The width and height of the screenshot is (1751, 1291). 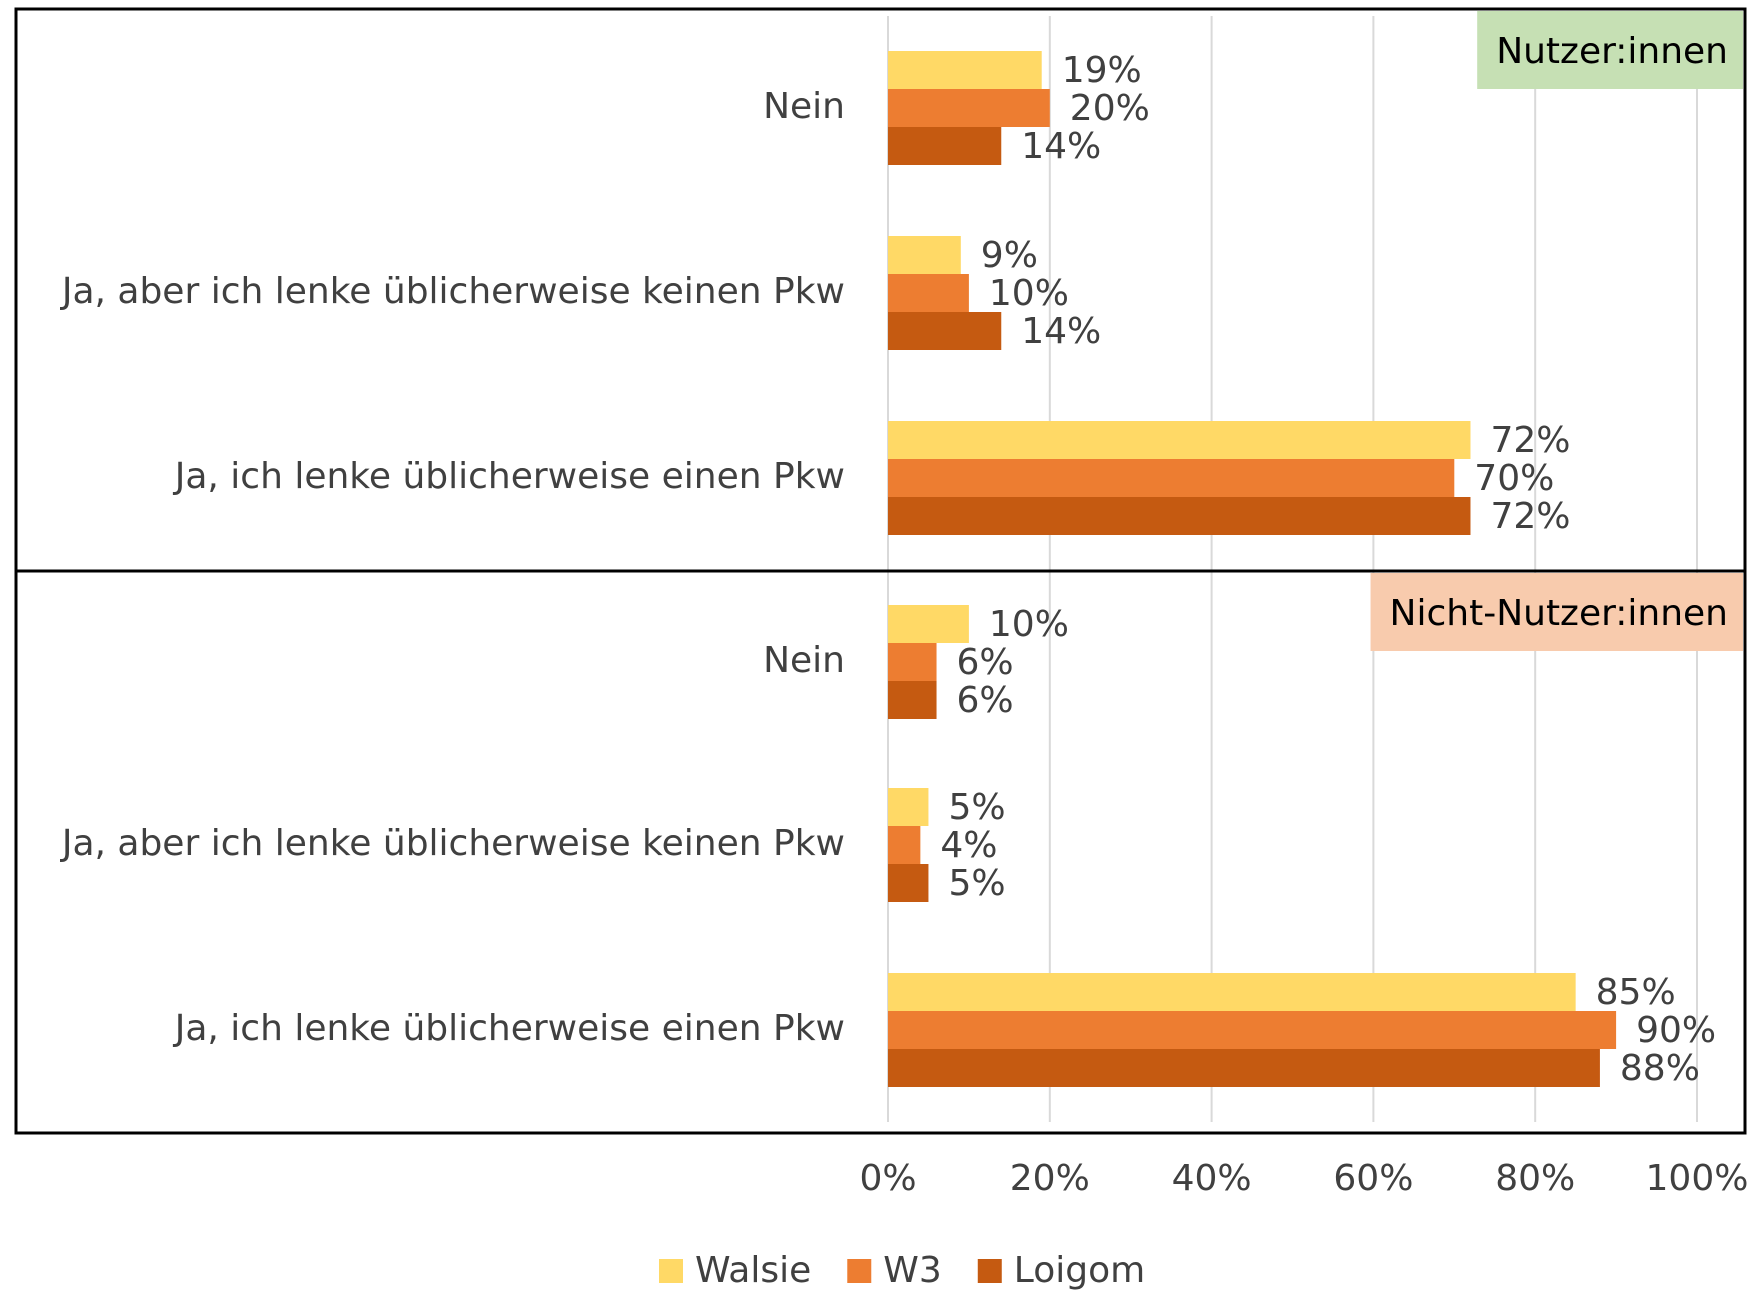 I want to click on x-tick-label: 60%, so click(x=1373, y=1178).